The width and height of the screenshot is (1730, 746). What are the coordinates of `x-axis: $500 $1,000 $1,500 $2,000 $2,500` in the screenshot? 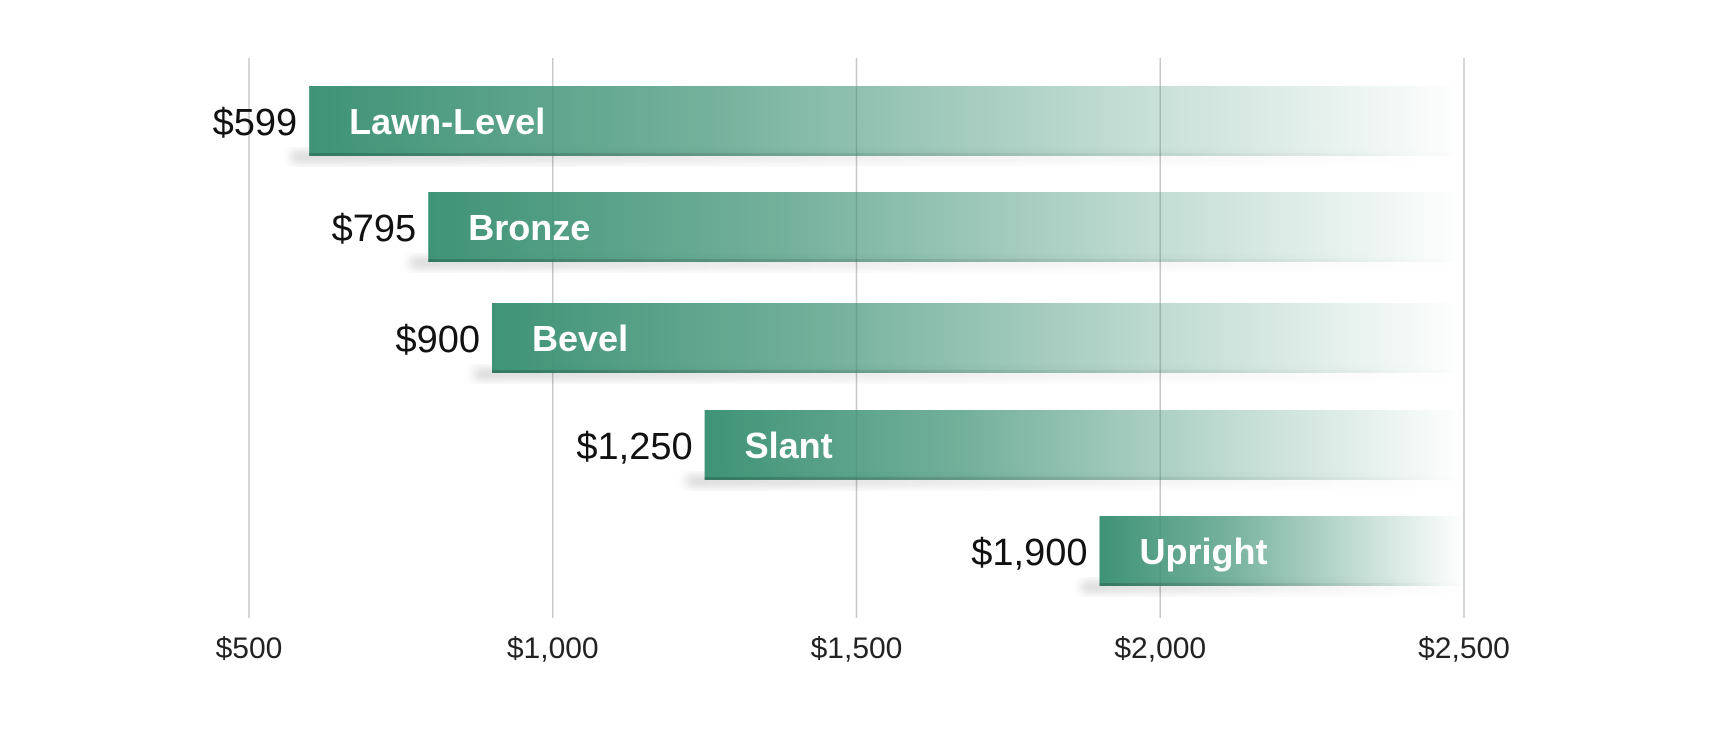 It's located at (863, 648).